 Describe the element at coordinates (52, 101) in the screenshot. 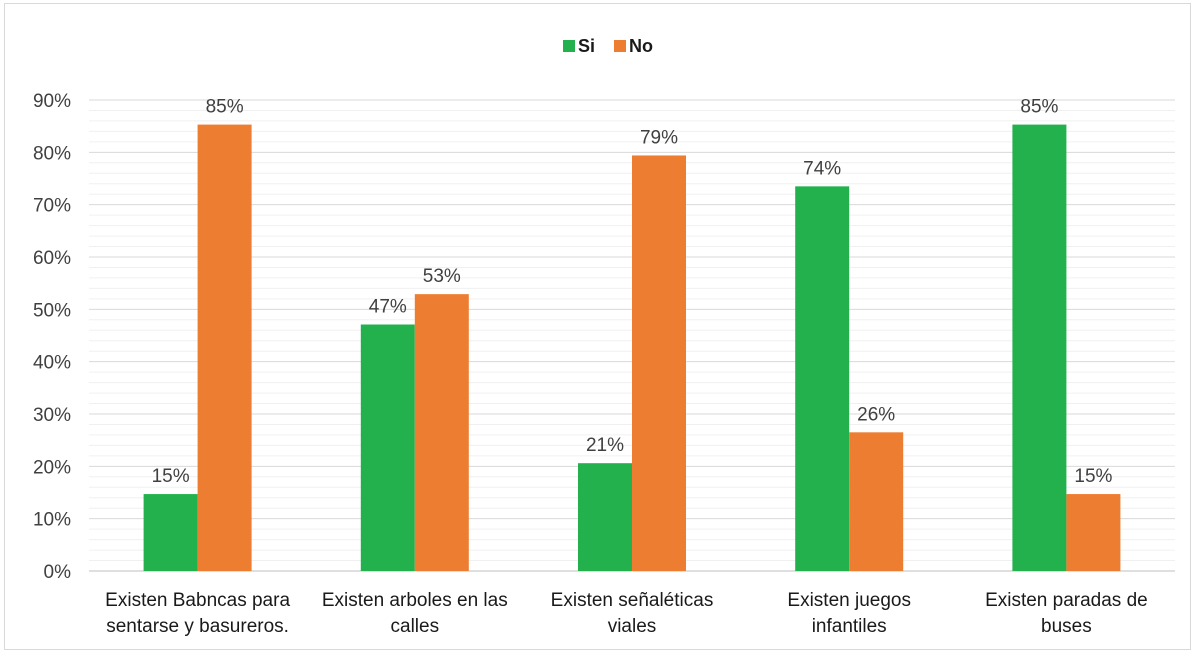

I see `y-tick-label: 90%` at that location.